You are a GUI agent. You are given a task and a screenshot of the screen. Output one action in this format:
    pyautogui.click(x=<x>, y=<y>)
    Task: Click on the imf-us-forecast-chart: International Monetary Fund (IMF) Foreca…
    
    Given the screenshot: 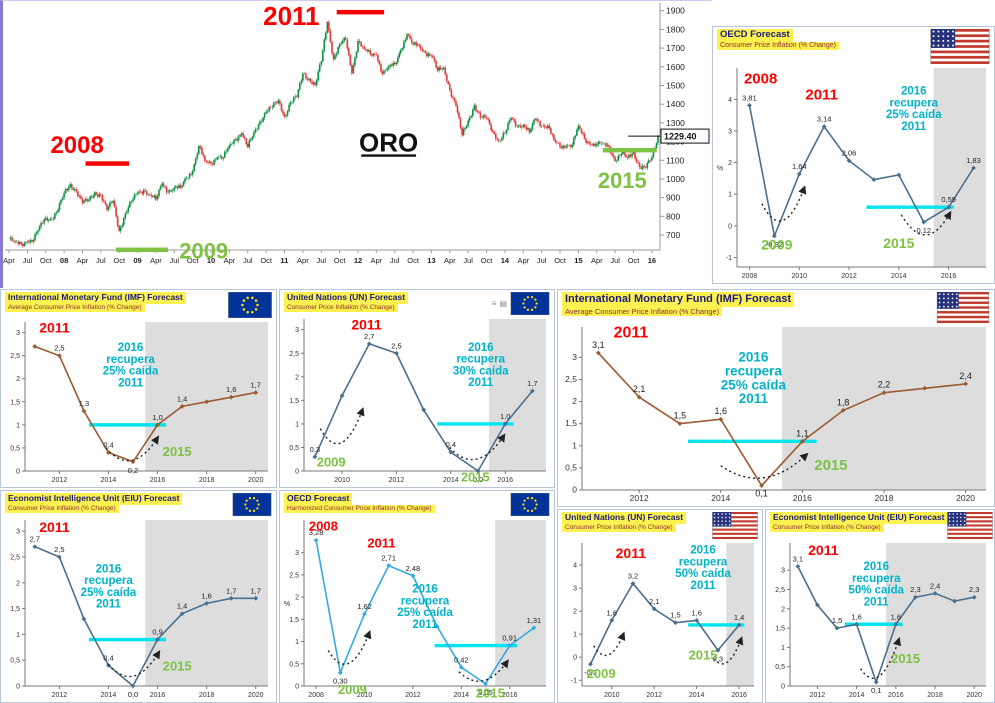 What is the action you would take?
    pyautogui.click(x=776, y=398)
    